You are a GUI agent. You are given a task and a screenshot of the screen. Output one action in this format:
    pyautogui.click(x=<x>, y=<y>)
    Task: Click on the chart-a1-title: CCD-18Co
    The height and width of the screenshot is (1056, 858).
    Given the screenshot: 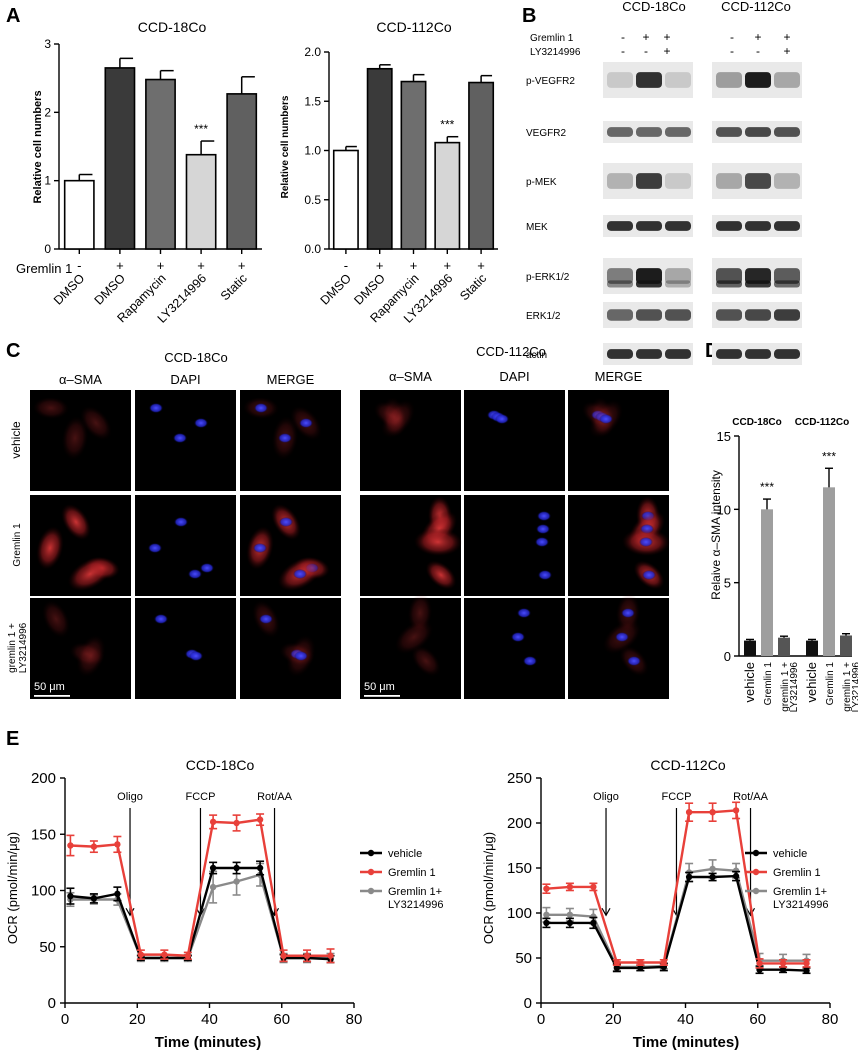 What is the action you would take?
    pyautogui.click(x=172, y=27)
    